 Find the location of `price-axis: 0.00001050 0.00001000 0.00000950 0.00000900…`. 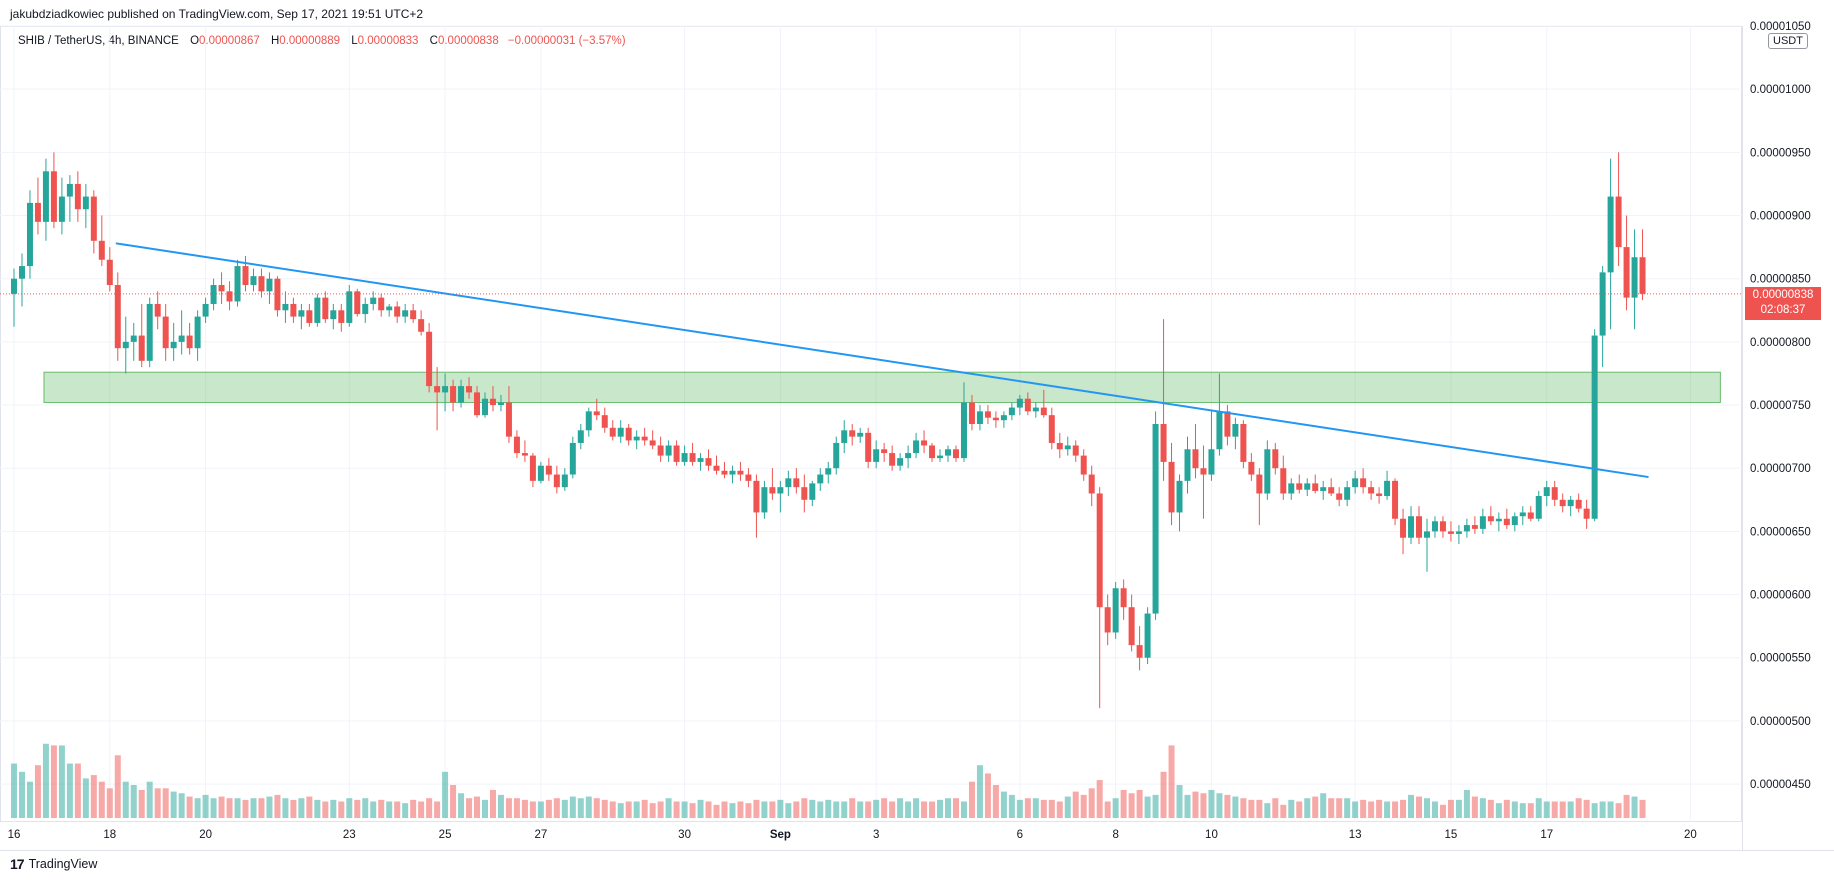

price-axis: 0.00001050 0.00001000 0.00000950 0.00000900… is located at coordinates (1780, 406).